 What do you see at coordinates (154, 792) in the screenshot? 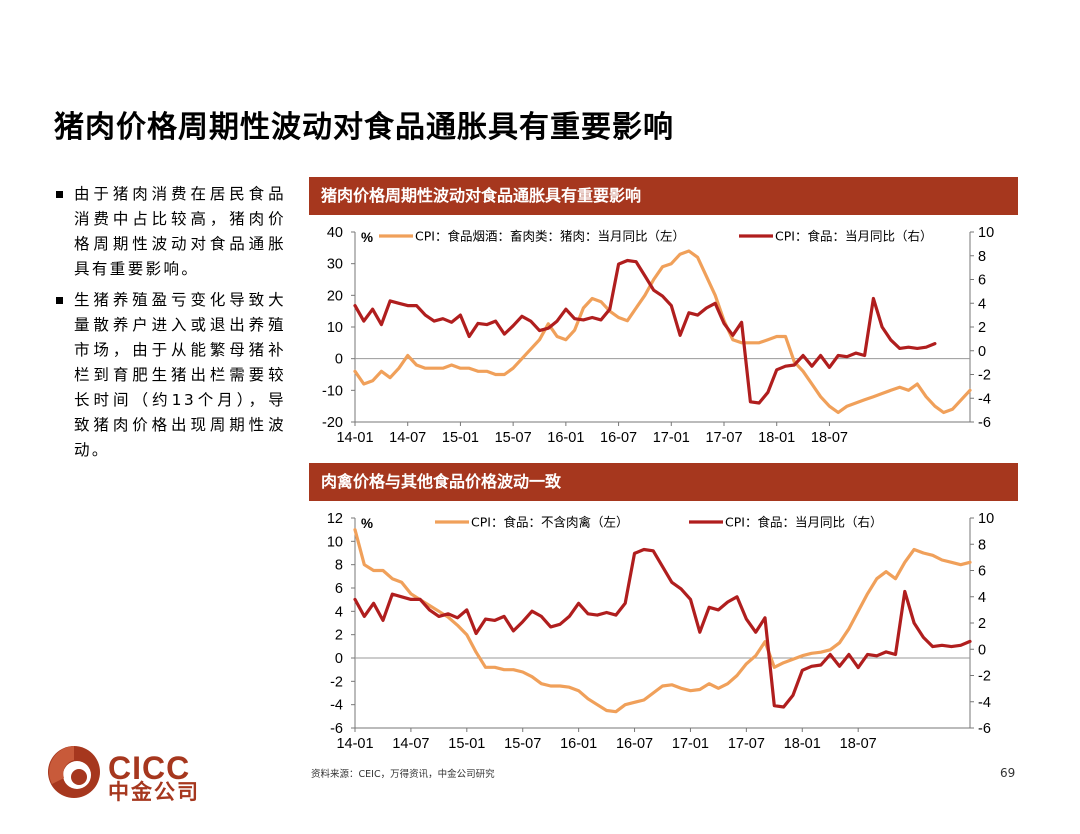
I see `logo-text-cn: 中金公司` at bounding box center [154, 792].